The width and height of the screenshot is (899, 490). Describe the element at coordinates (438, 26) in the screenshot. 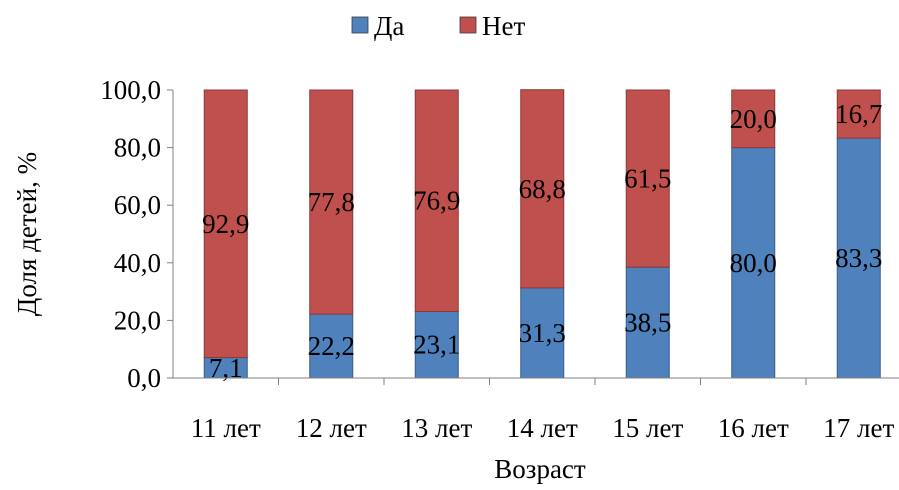

I see `chart-legend: Да Нет` at that location.